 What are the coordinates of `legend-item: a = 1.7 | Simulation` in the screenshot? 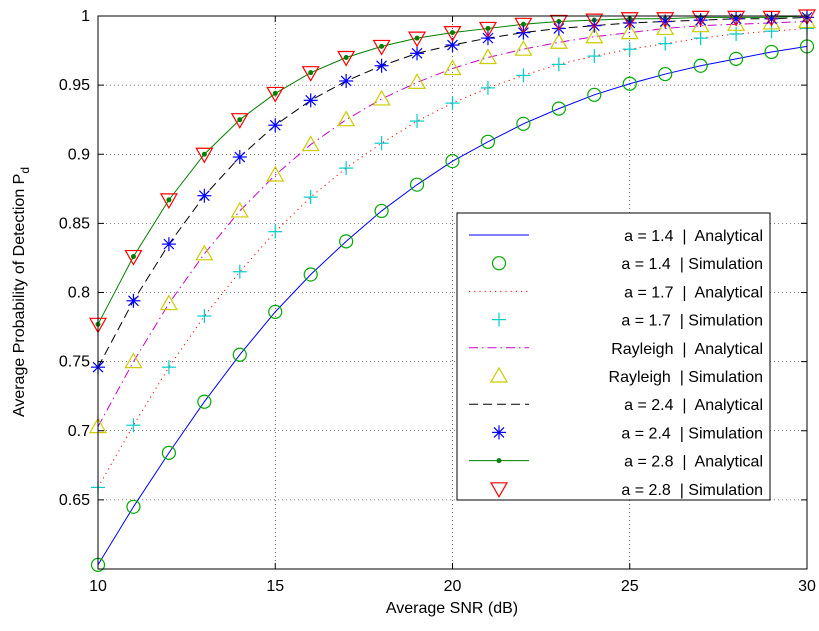 It's located at (627, 321).